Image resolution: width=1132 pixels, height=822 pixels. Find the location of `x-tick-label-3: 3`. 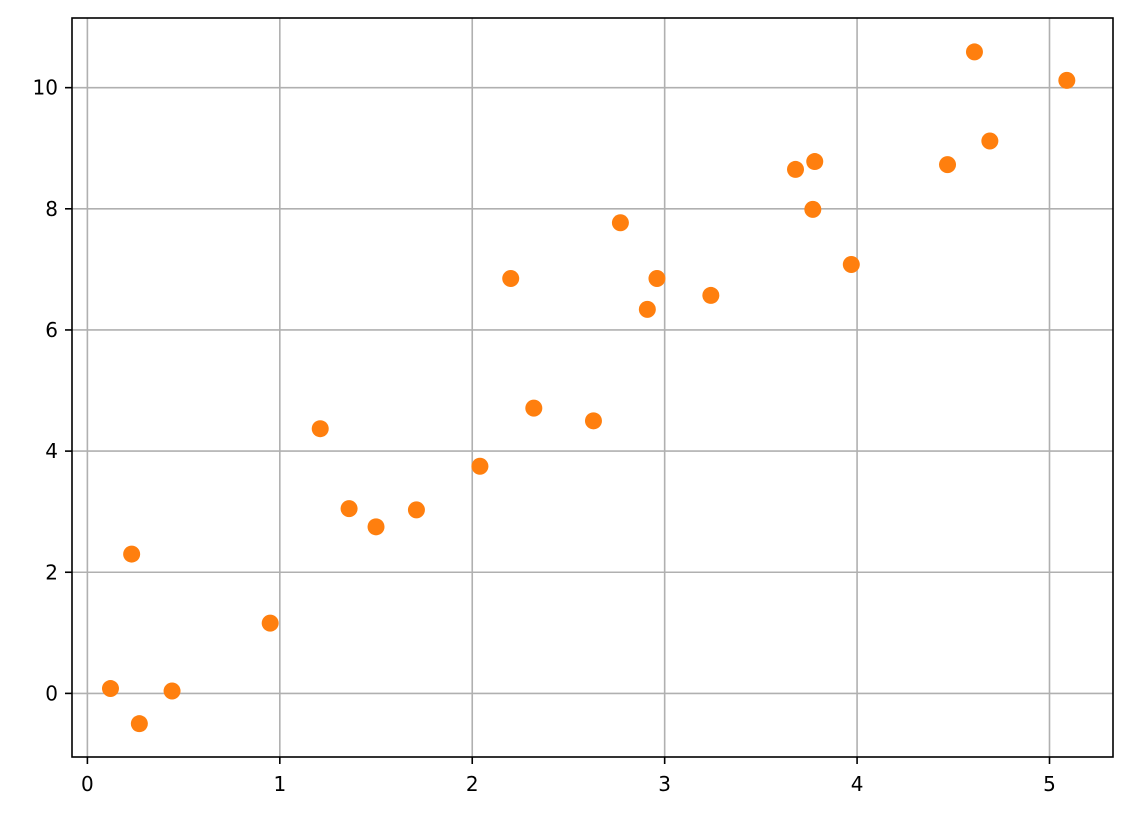

x-tick-label-3: 3 is located at coordinates (664, 784).